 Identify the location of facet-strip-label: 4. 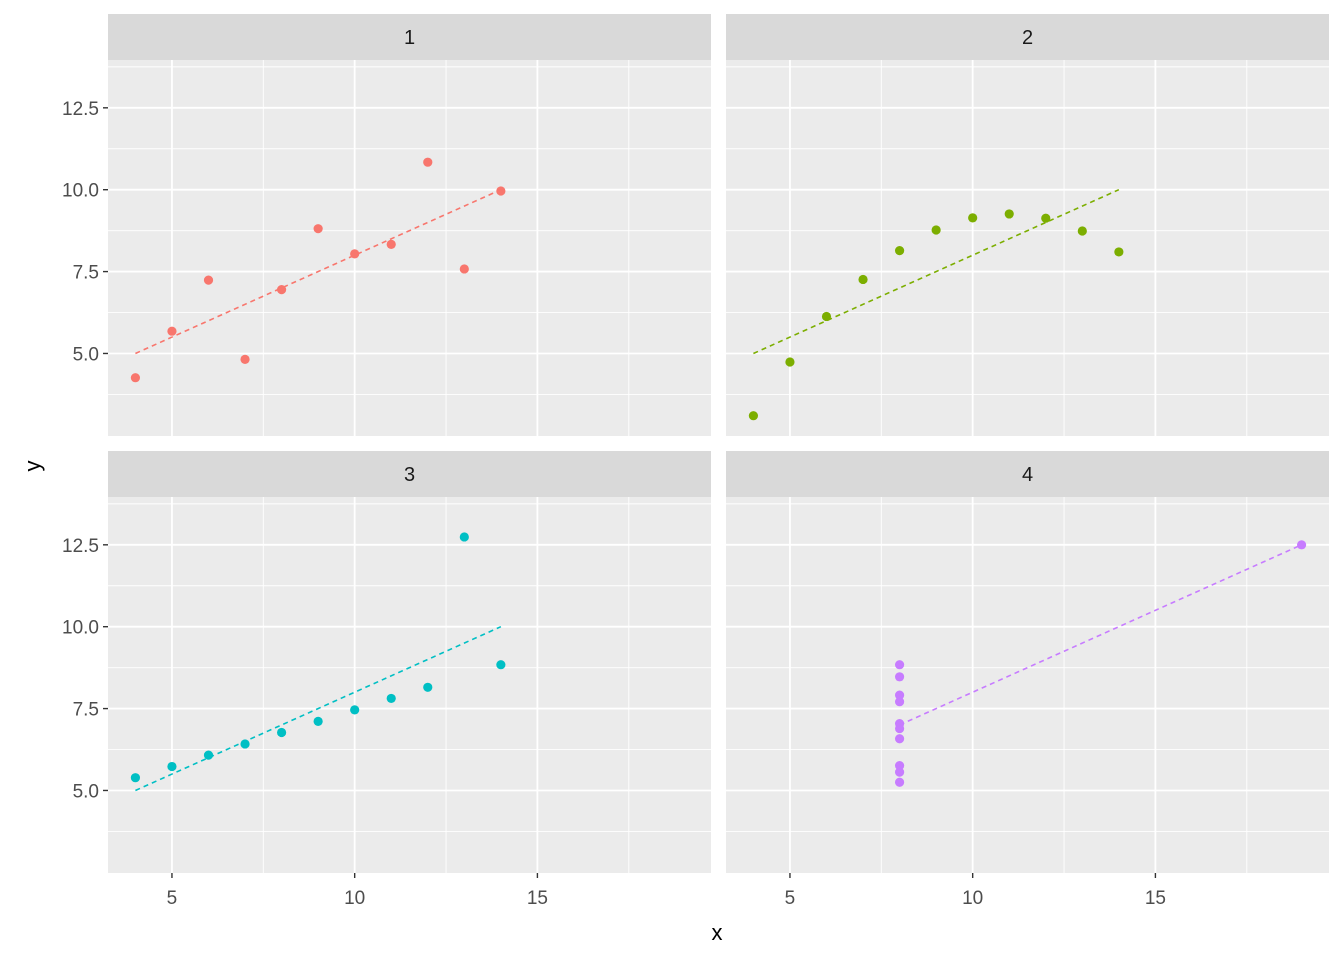
(1027, 475).